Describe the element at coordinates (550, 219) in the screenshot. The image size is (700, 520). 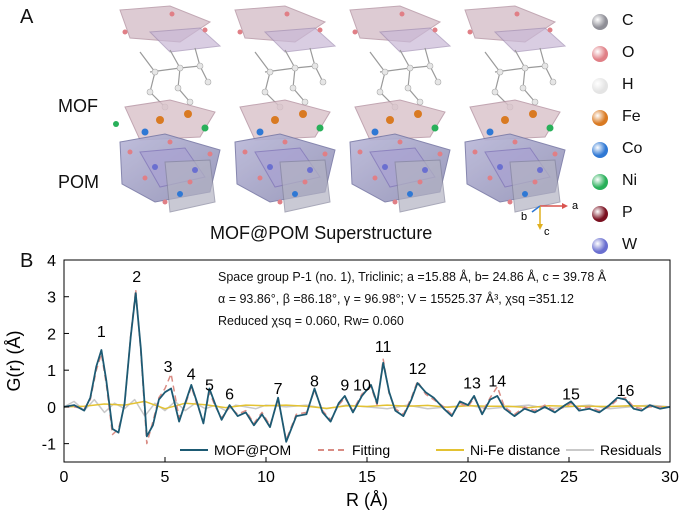
I see `crystal-axes: a b c` at that location.